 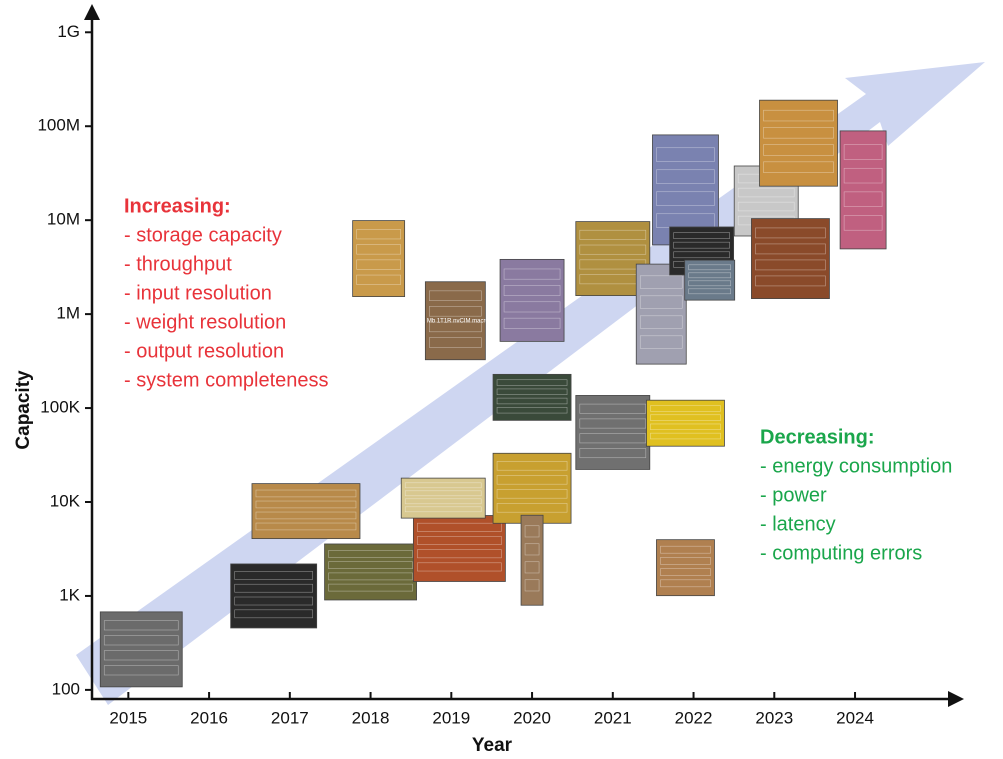 I want to click on decreasing-title: Decreasing:, so click(x=817, y=437).